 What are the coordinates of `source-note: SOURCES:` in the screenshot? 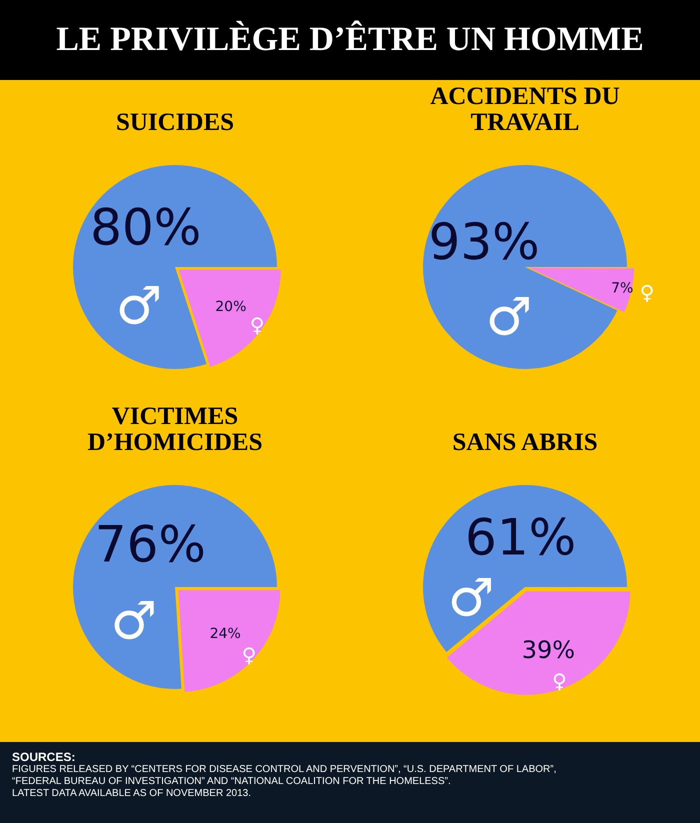 It's located at (44, 757).